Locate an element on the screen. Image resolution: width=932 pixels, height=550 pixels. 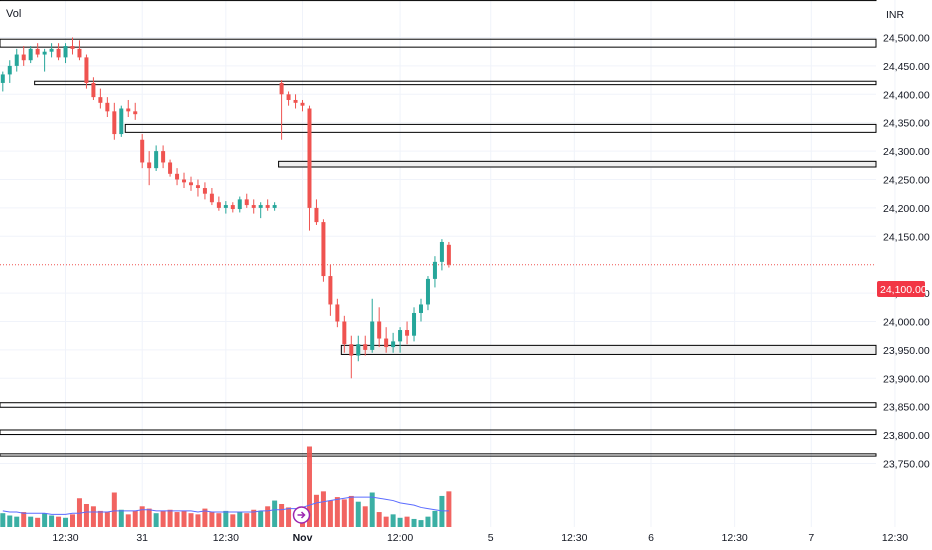
time-tick-label: 12:00 is located at coordinates (400, 538).